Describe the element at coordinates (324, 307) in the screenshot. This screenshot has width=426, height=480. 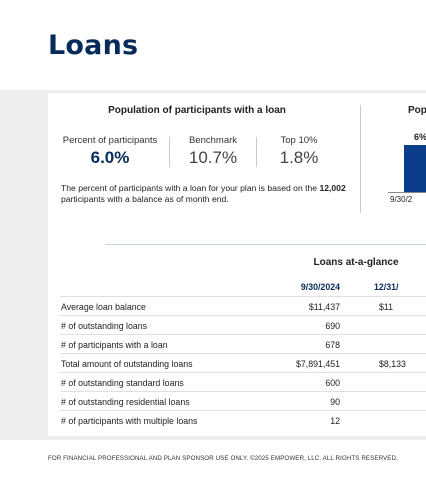
I see `row-value-current: $11,437` at that location.